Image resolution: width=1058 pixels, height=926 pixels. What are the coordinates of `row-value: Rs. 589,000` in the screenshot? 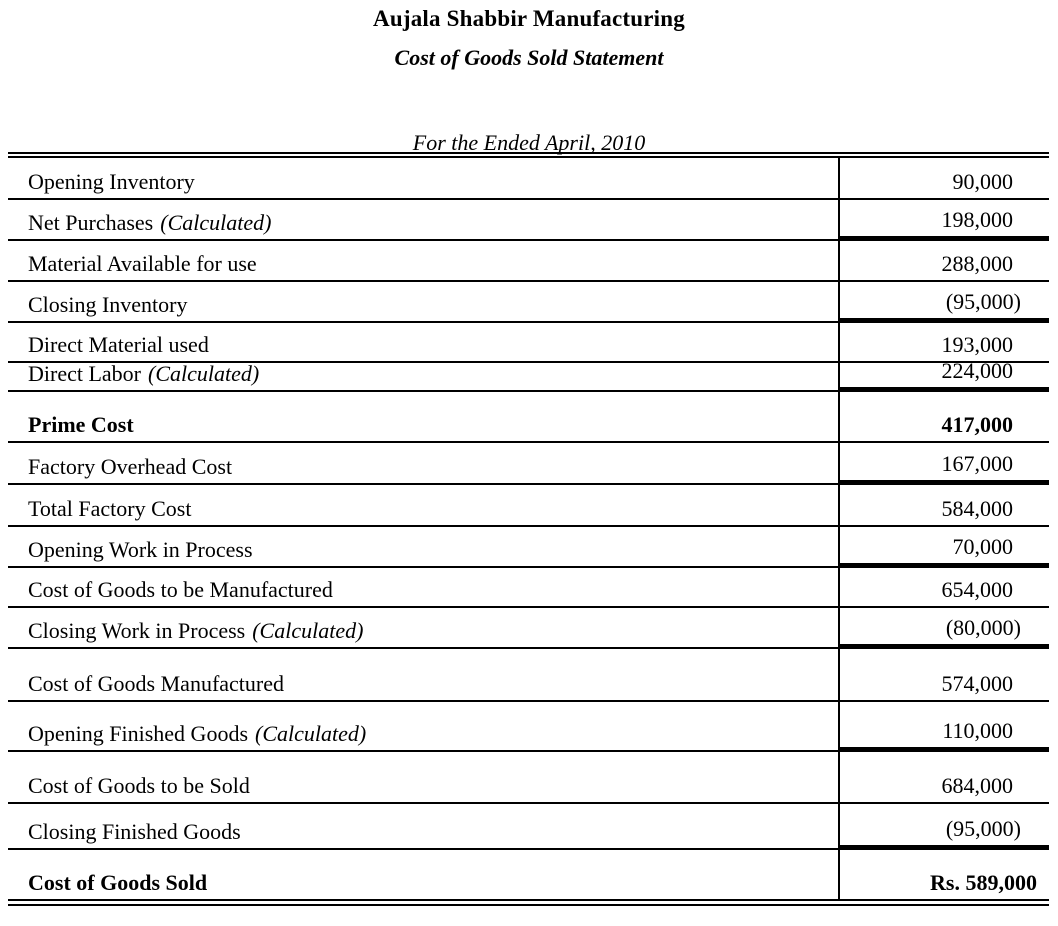 It's located at (943, 874).